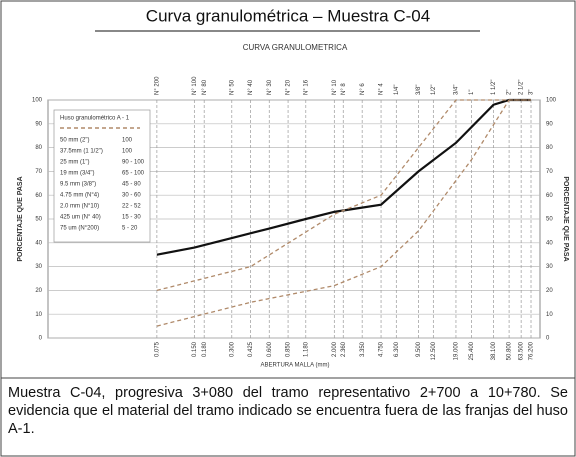 The height and width of the screenshot is (457, 576). Describe the element at coordinates (74, 163) in the screenshot. I see `legend-sieve: 25 mm (1")` at that location.